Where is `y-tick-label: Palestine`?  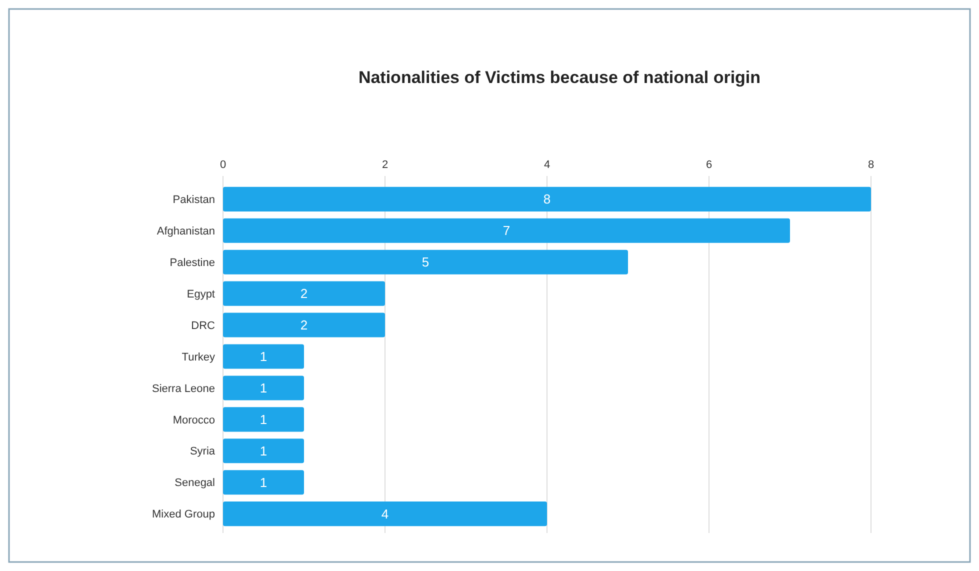 y-tick-label: Palestine is located at coordinates (192, 262).